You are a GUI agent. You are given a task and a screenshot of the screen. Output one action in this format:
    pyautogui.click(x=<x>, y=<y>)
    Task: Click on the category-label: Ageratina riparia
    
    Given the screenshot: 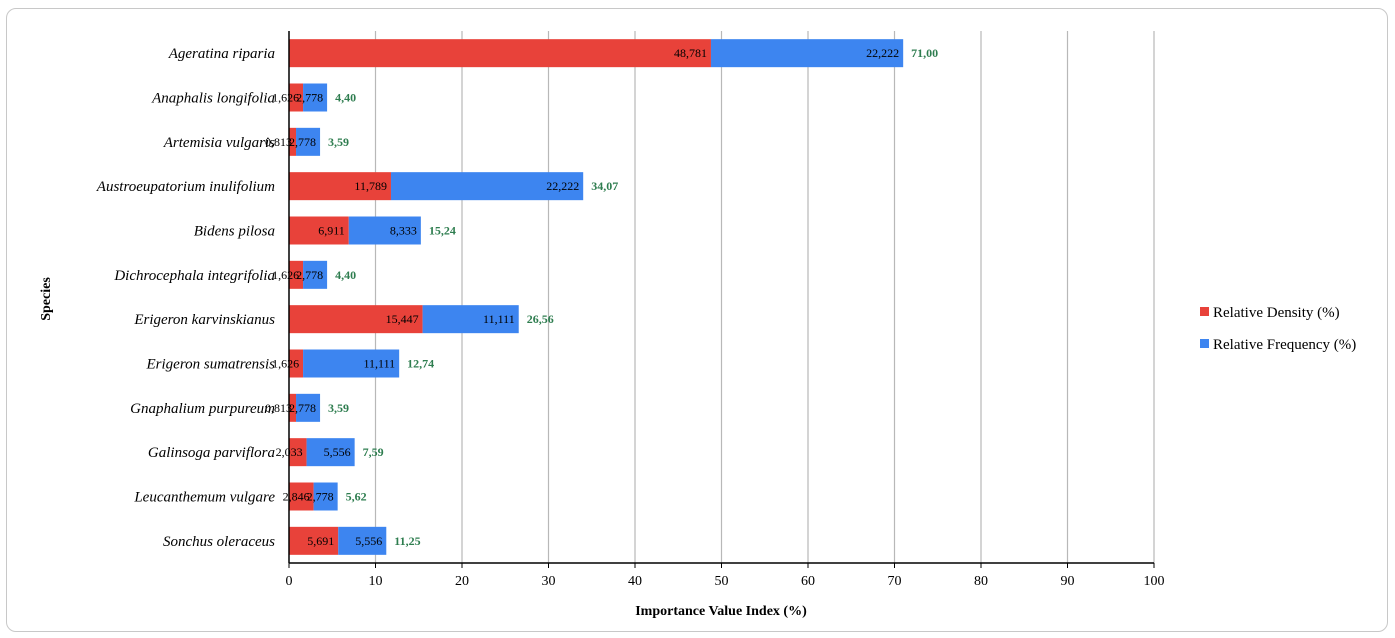 What is the action you would take?
    pyautogui.click(x=221, y=54)
    